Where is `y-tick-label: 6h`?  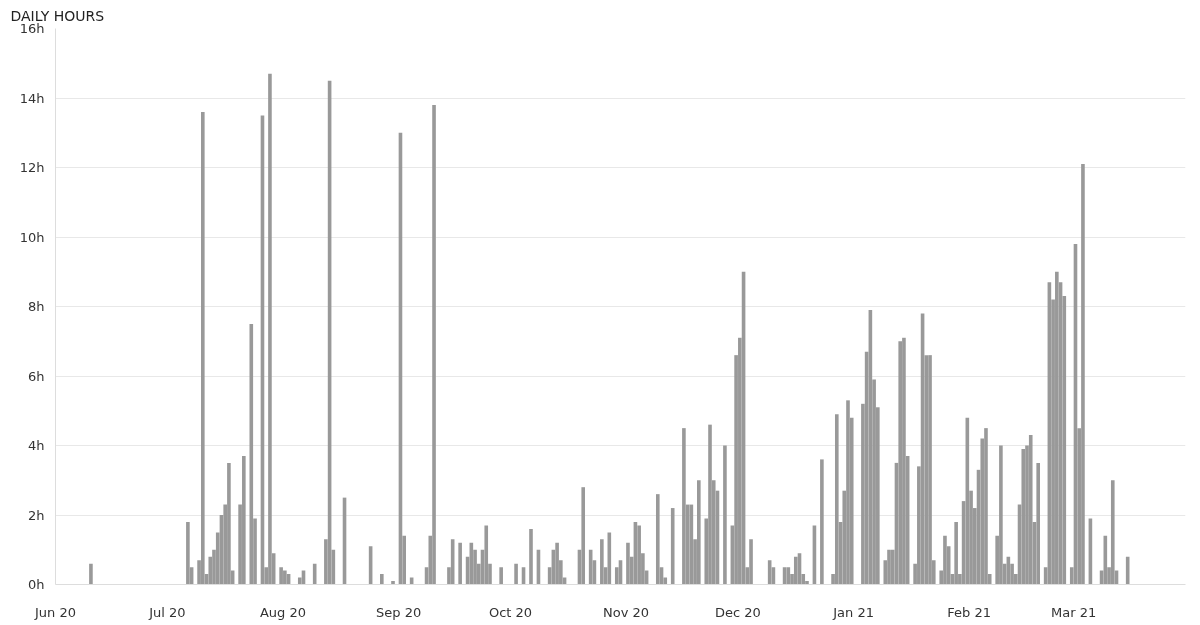
y-tick-label: 6h is located at coordinates (36, 376).